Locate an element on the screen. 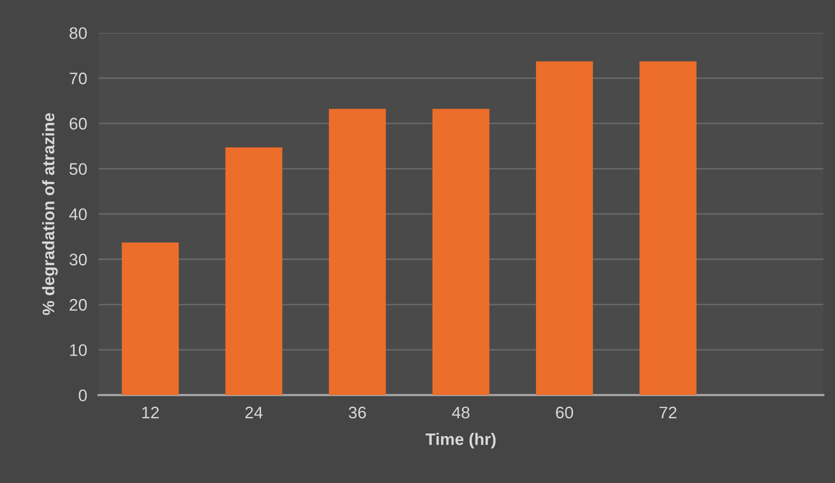 Image resolution: width=835 pixels, height=483 pixels. x-tick-label: 12 is located at coordinates (150, 412).